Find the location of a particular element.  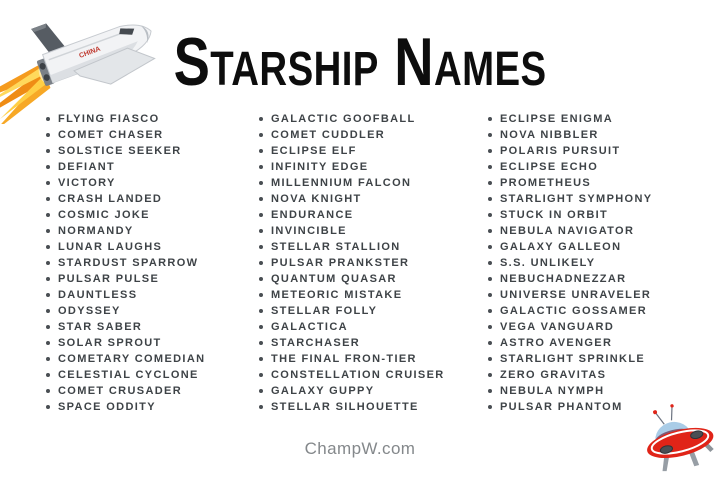

starship-name: NEBULA NYMPH is located at coordinates (552, 391).